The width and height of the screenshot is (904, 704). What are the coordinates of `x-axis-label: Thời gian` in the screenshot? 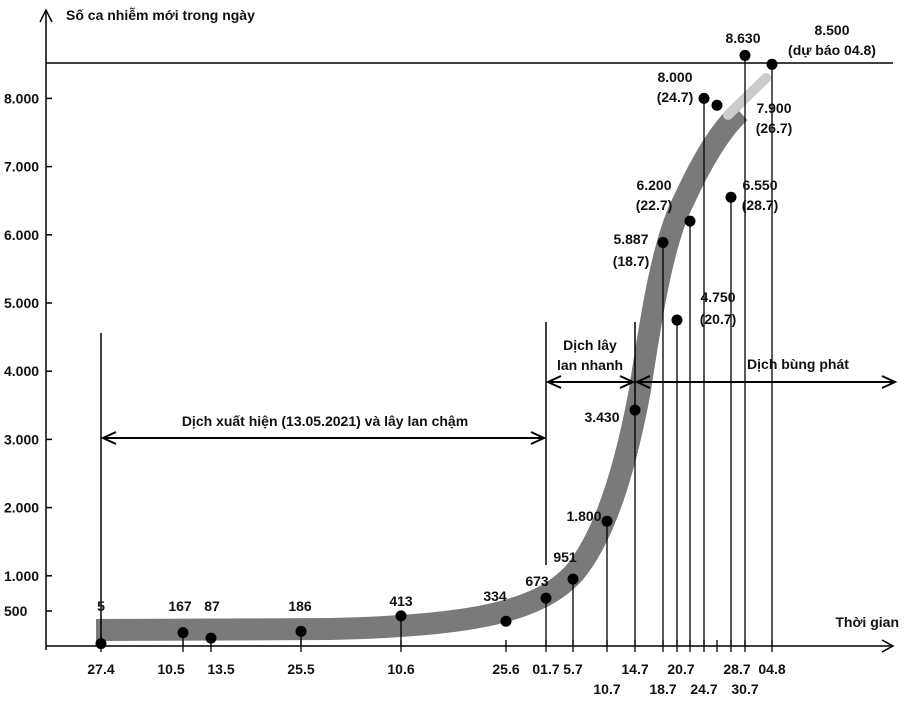 It's located at (867, 622).